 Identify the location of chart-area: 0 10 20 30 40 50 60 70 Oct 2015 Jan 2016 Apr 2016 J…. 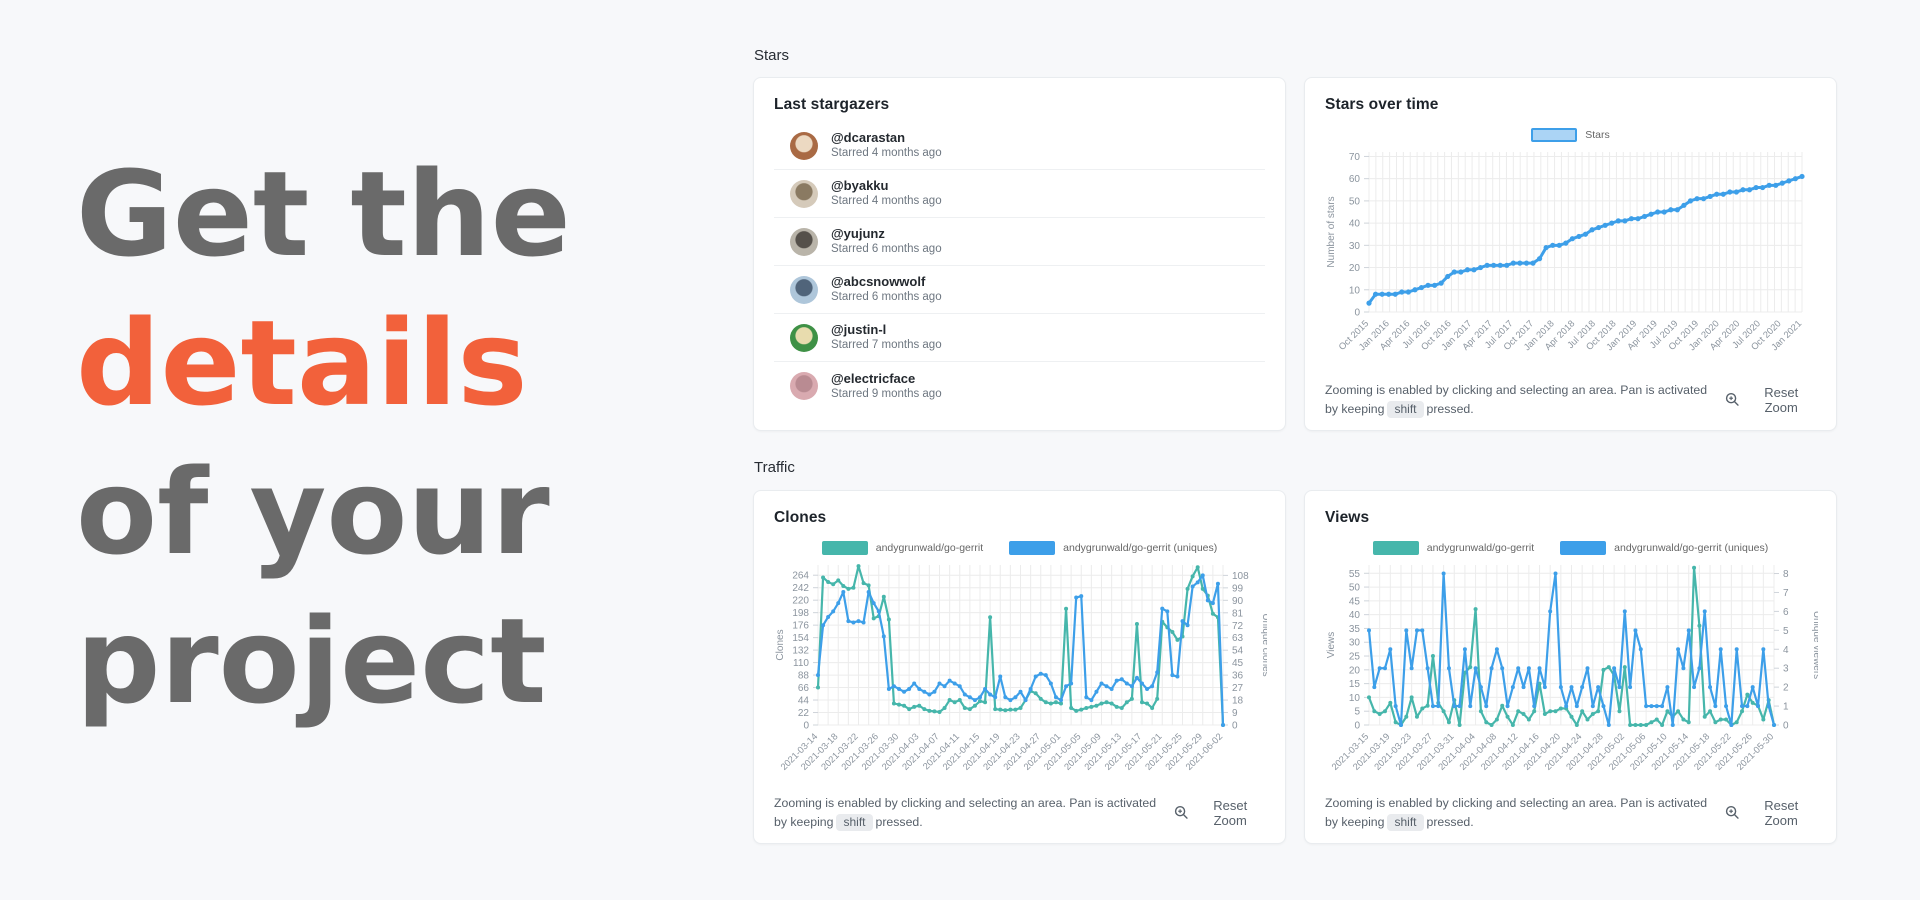
(1570, 265).